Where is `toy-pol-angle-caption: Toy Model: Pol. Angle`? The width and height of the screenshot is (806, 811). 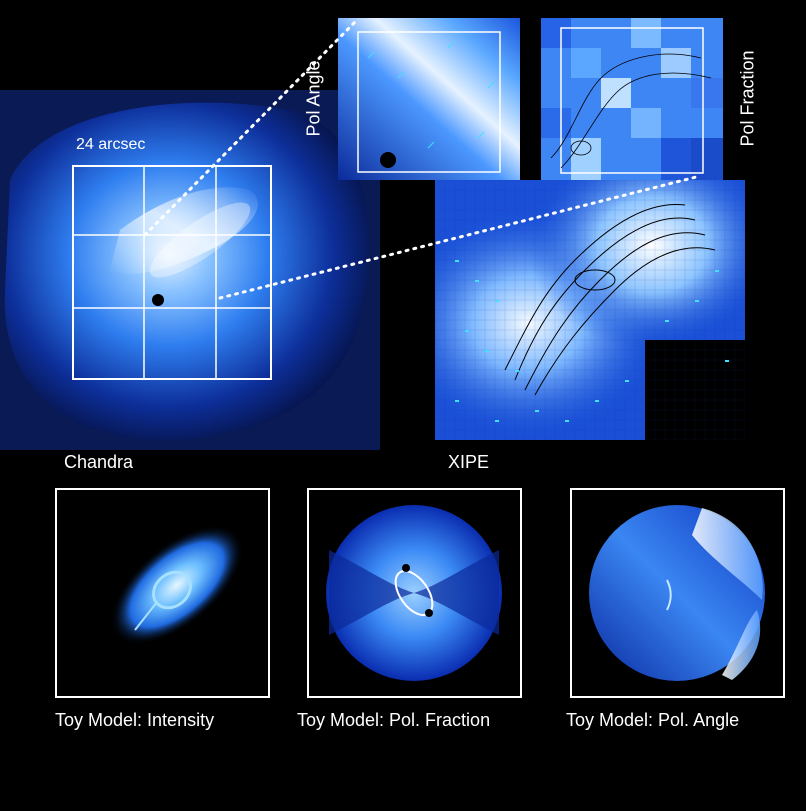 toy-pol-angle-caption: Toy Model: Pol. Angle is located at coordinates (653, 720).